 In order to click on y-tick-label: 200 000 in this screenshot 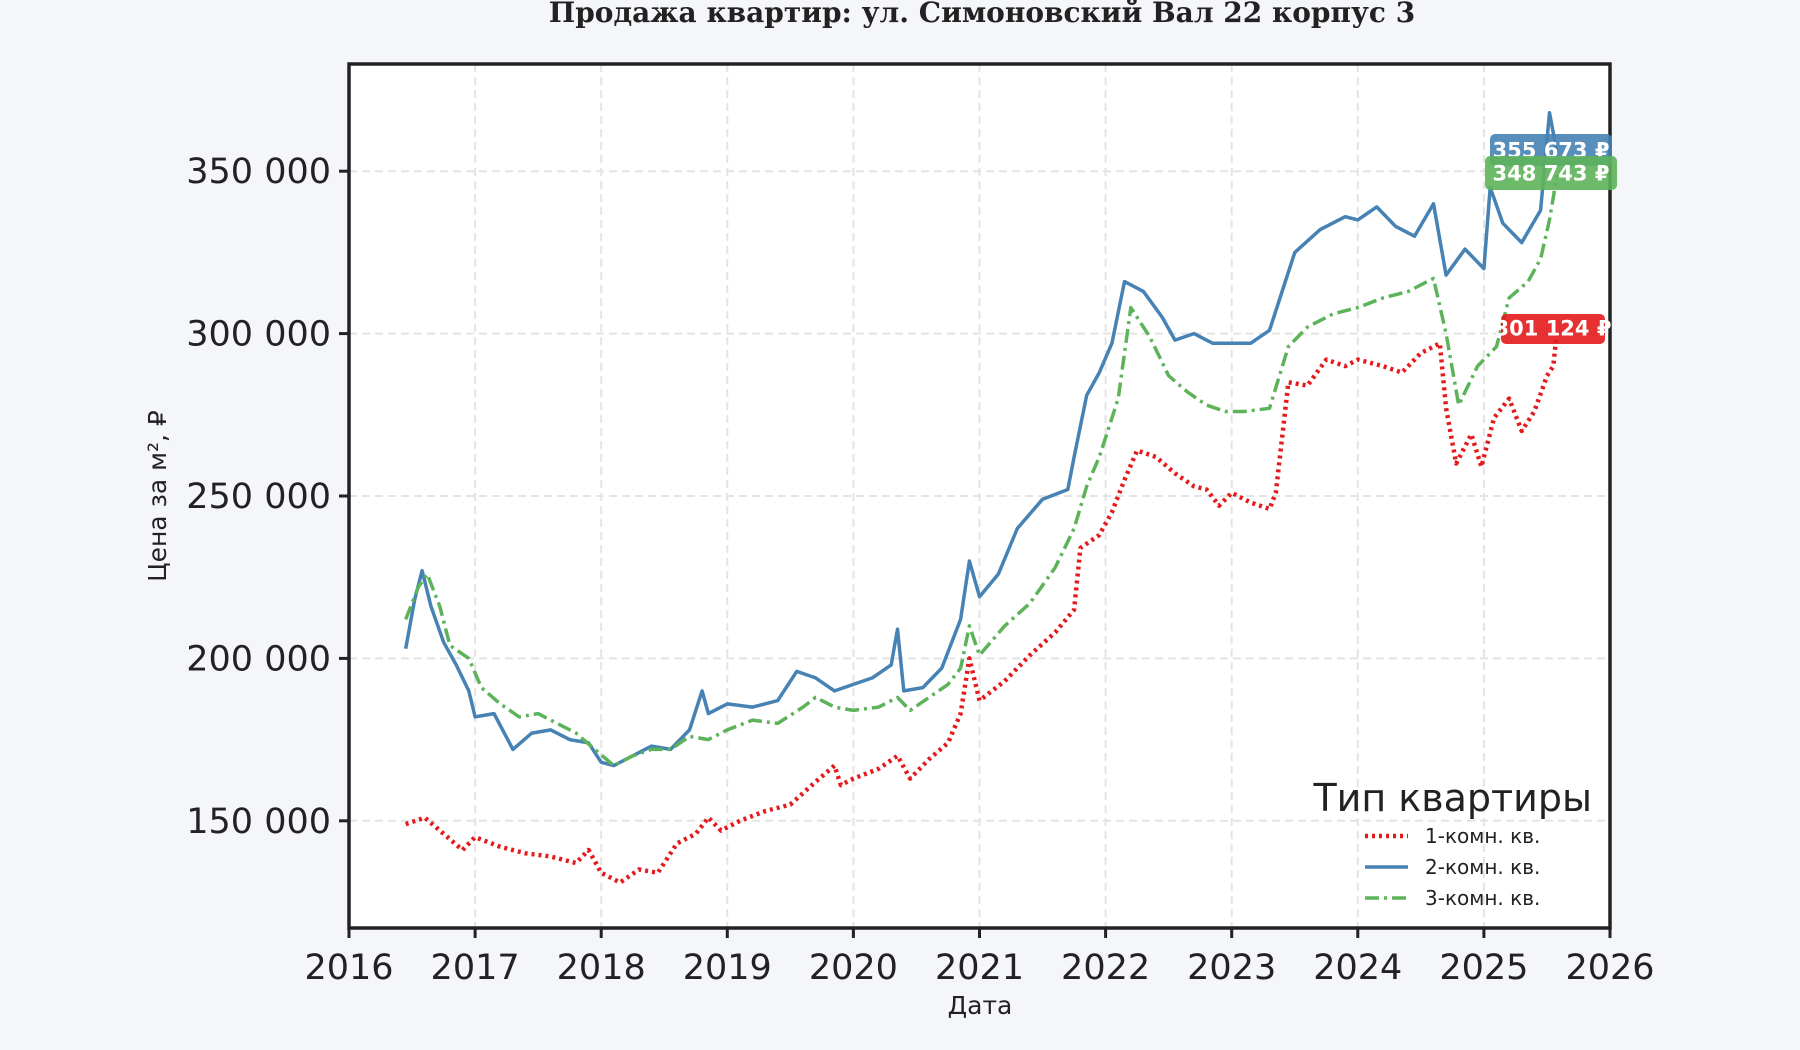, I will do `click(258, 659)`.